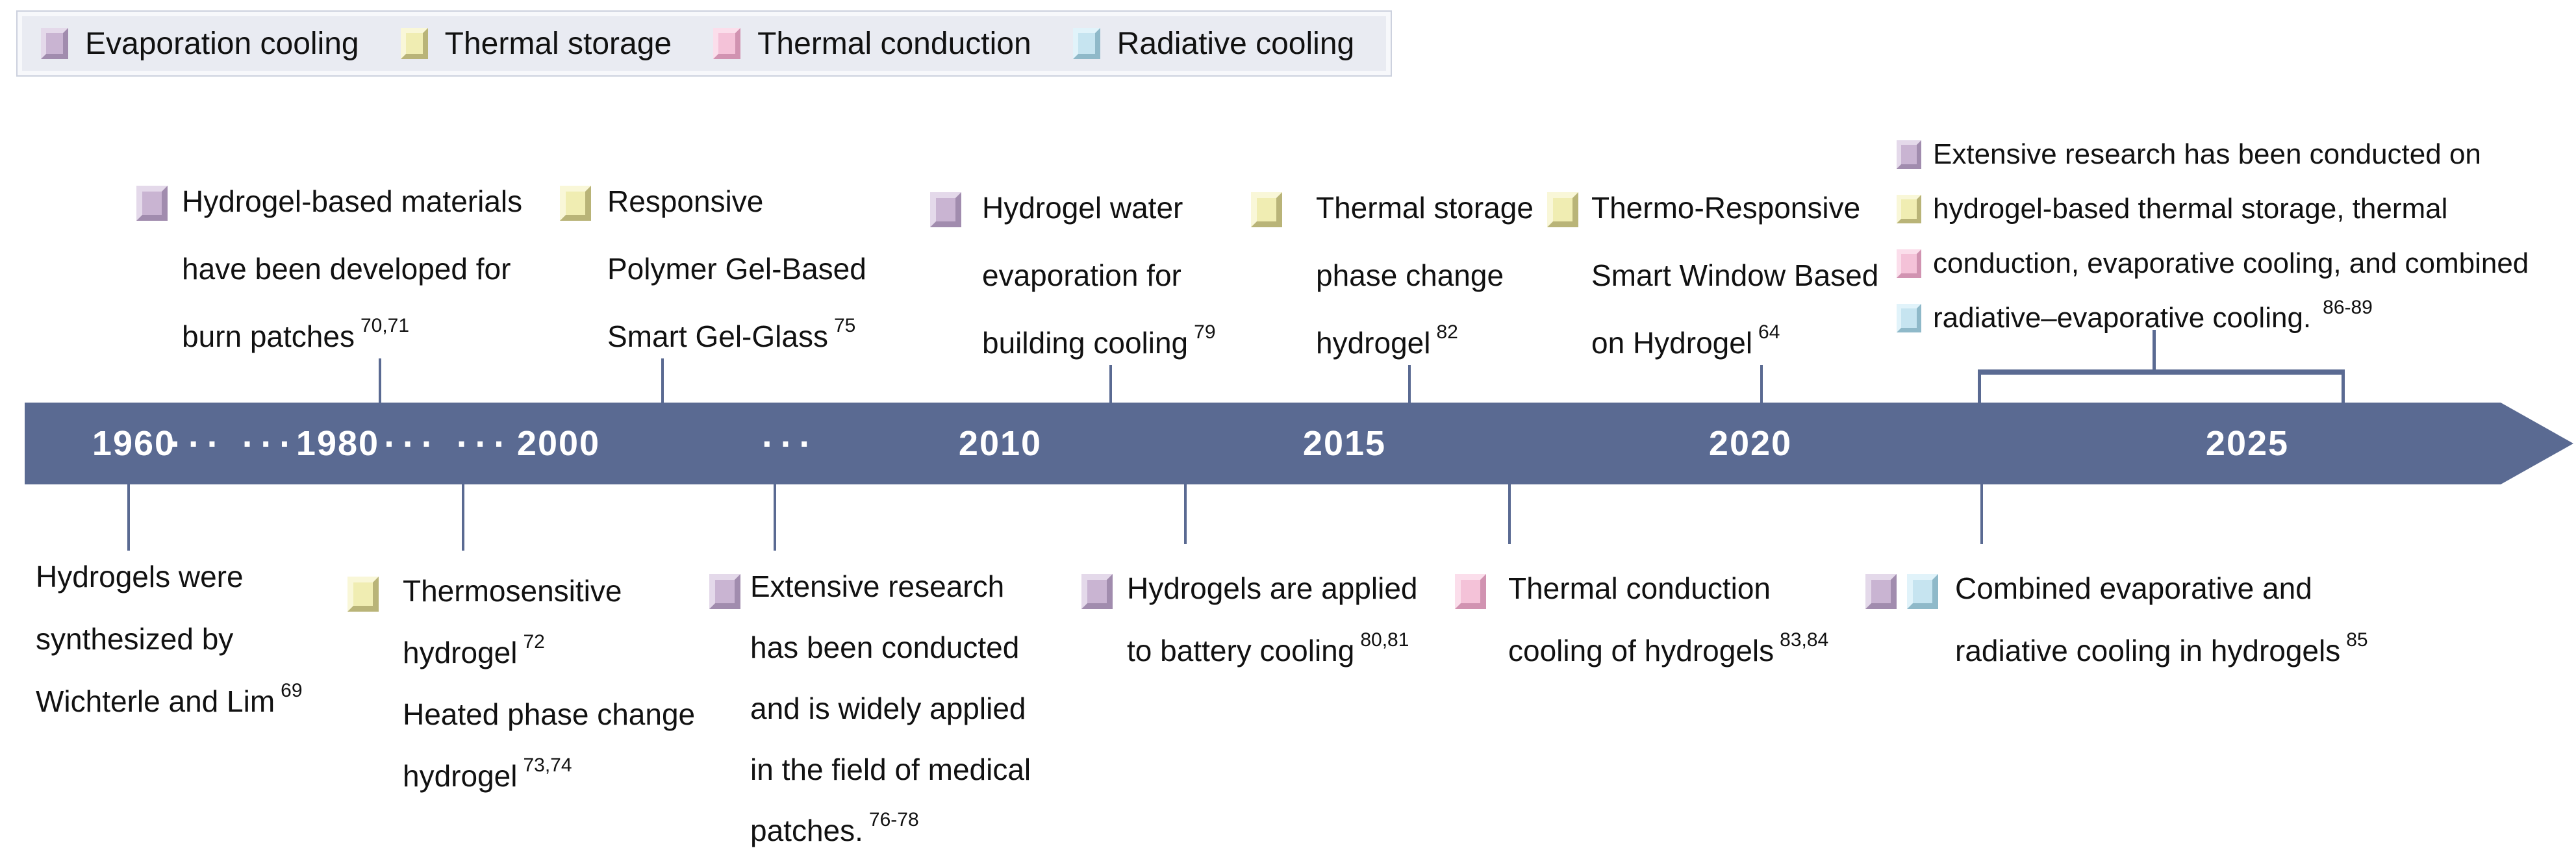 The width and height of the screenshot is (2576, 861). What do you see at coordinates (353, 201) in the screenshot?
I see `annotation-line: Hydrogel-based materials` at bounding box center [353, 201].